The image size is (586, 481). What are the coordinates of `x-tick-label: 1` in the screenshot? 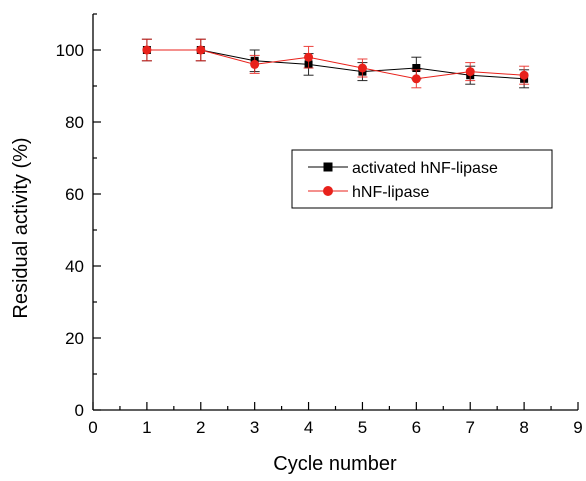 It's located at (146, 427).